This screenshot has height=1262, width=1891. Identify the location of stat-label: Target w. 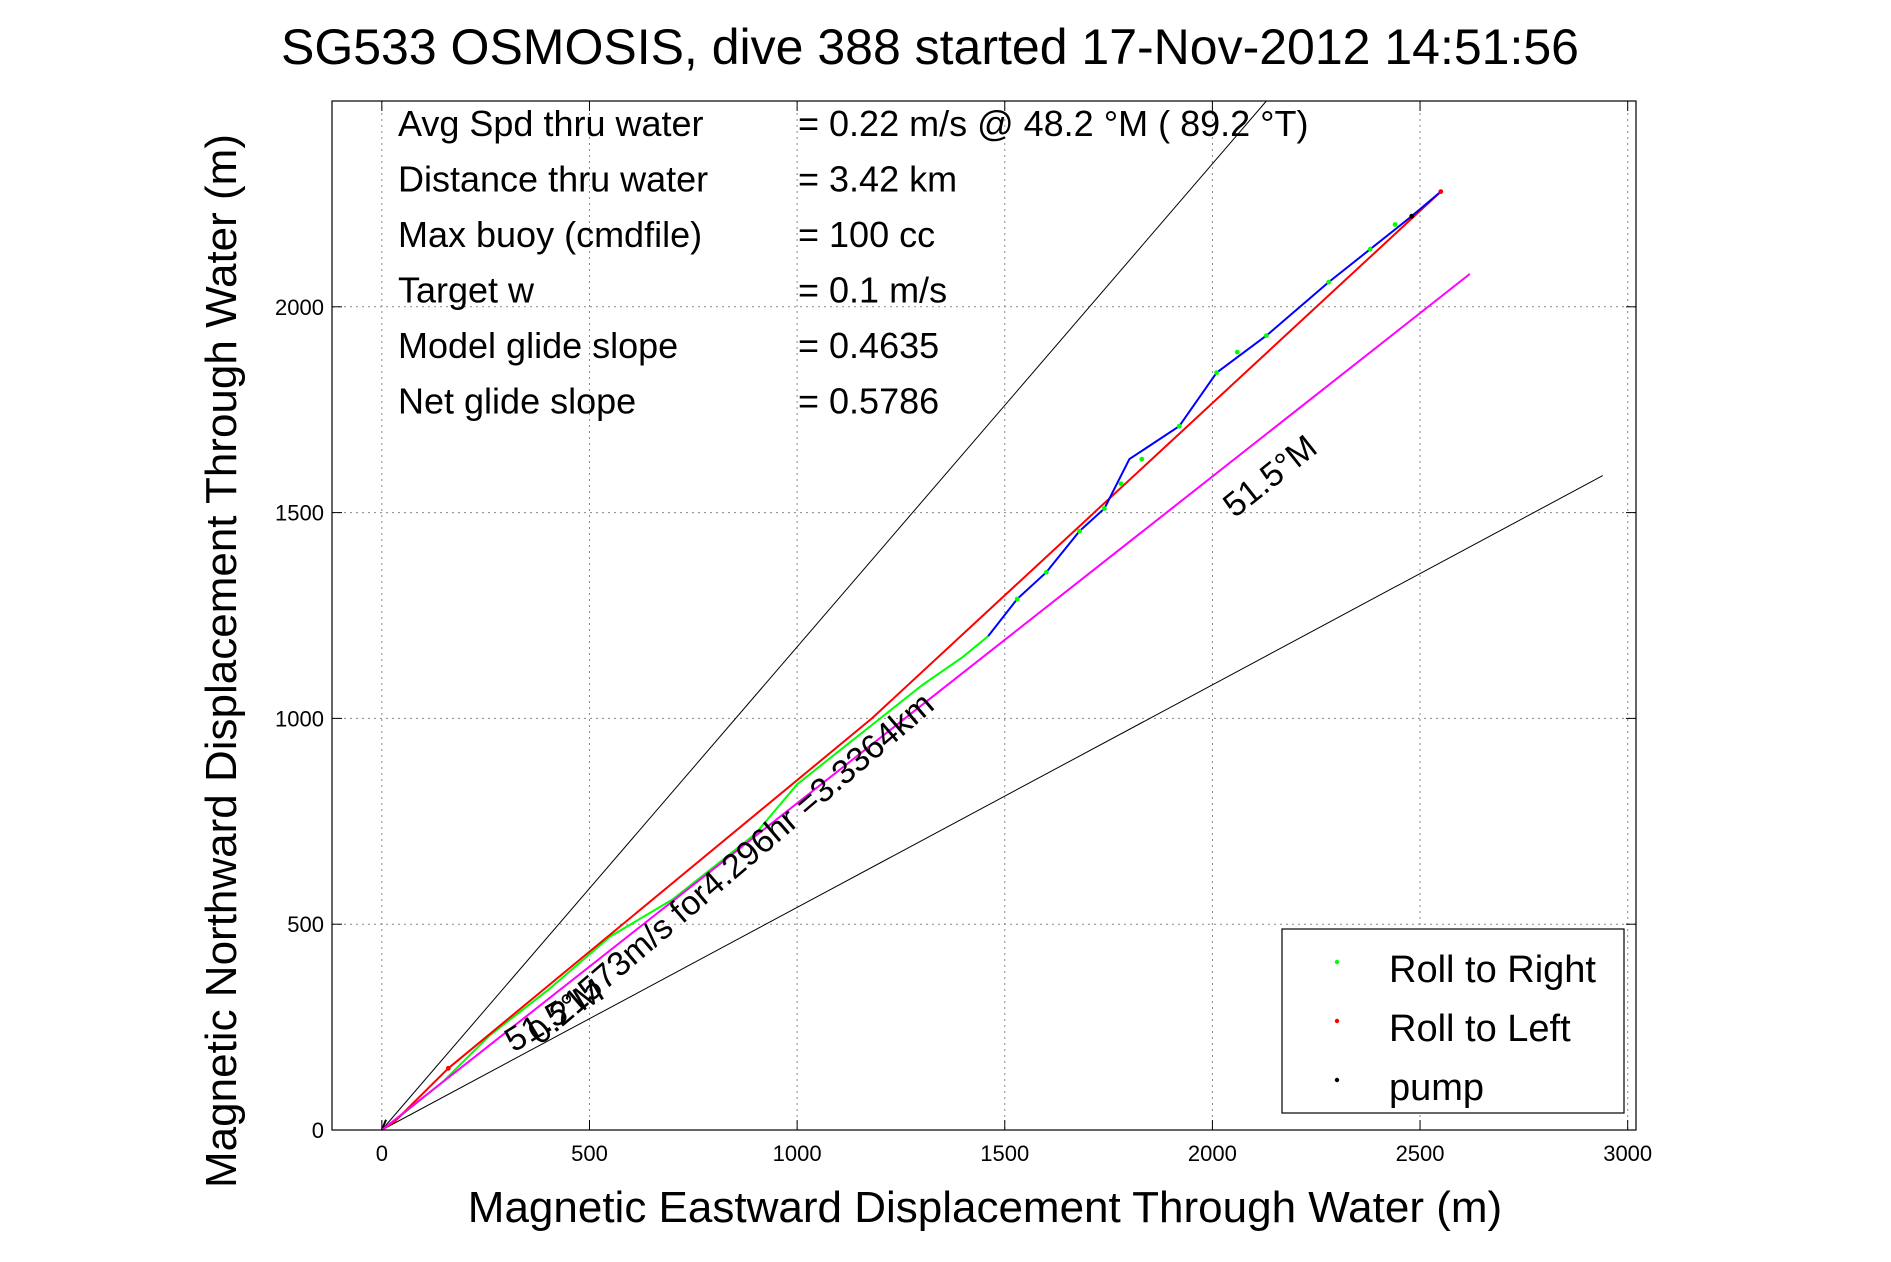
(466, 290).